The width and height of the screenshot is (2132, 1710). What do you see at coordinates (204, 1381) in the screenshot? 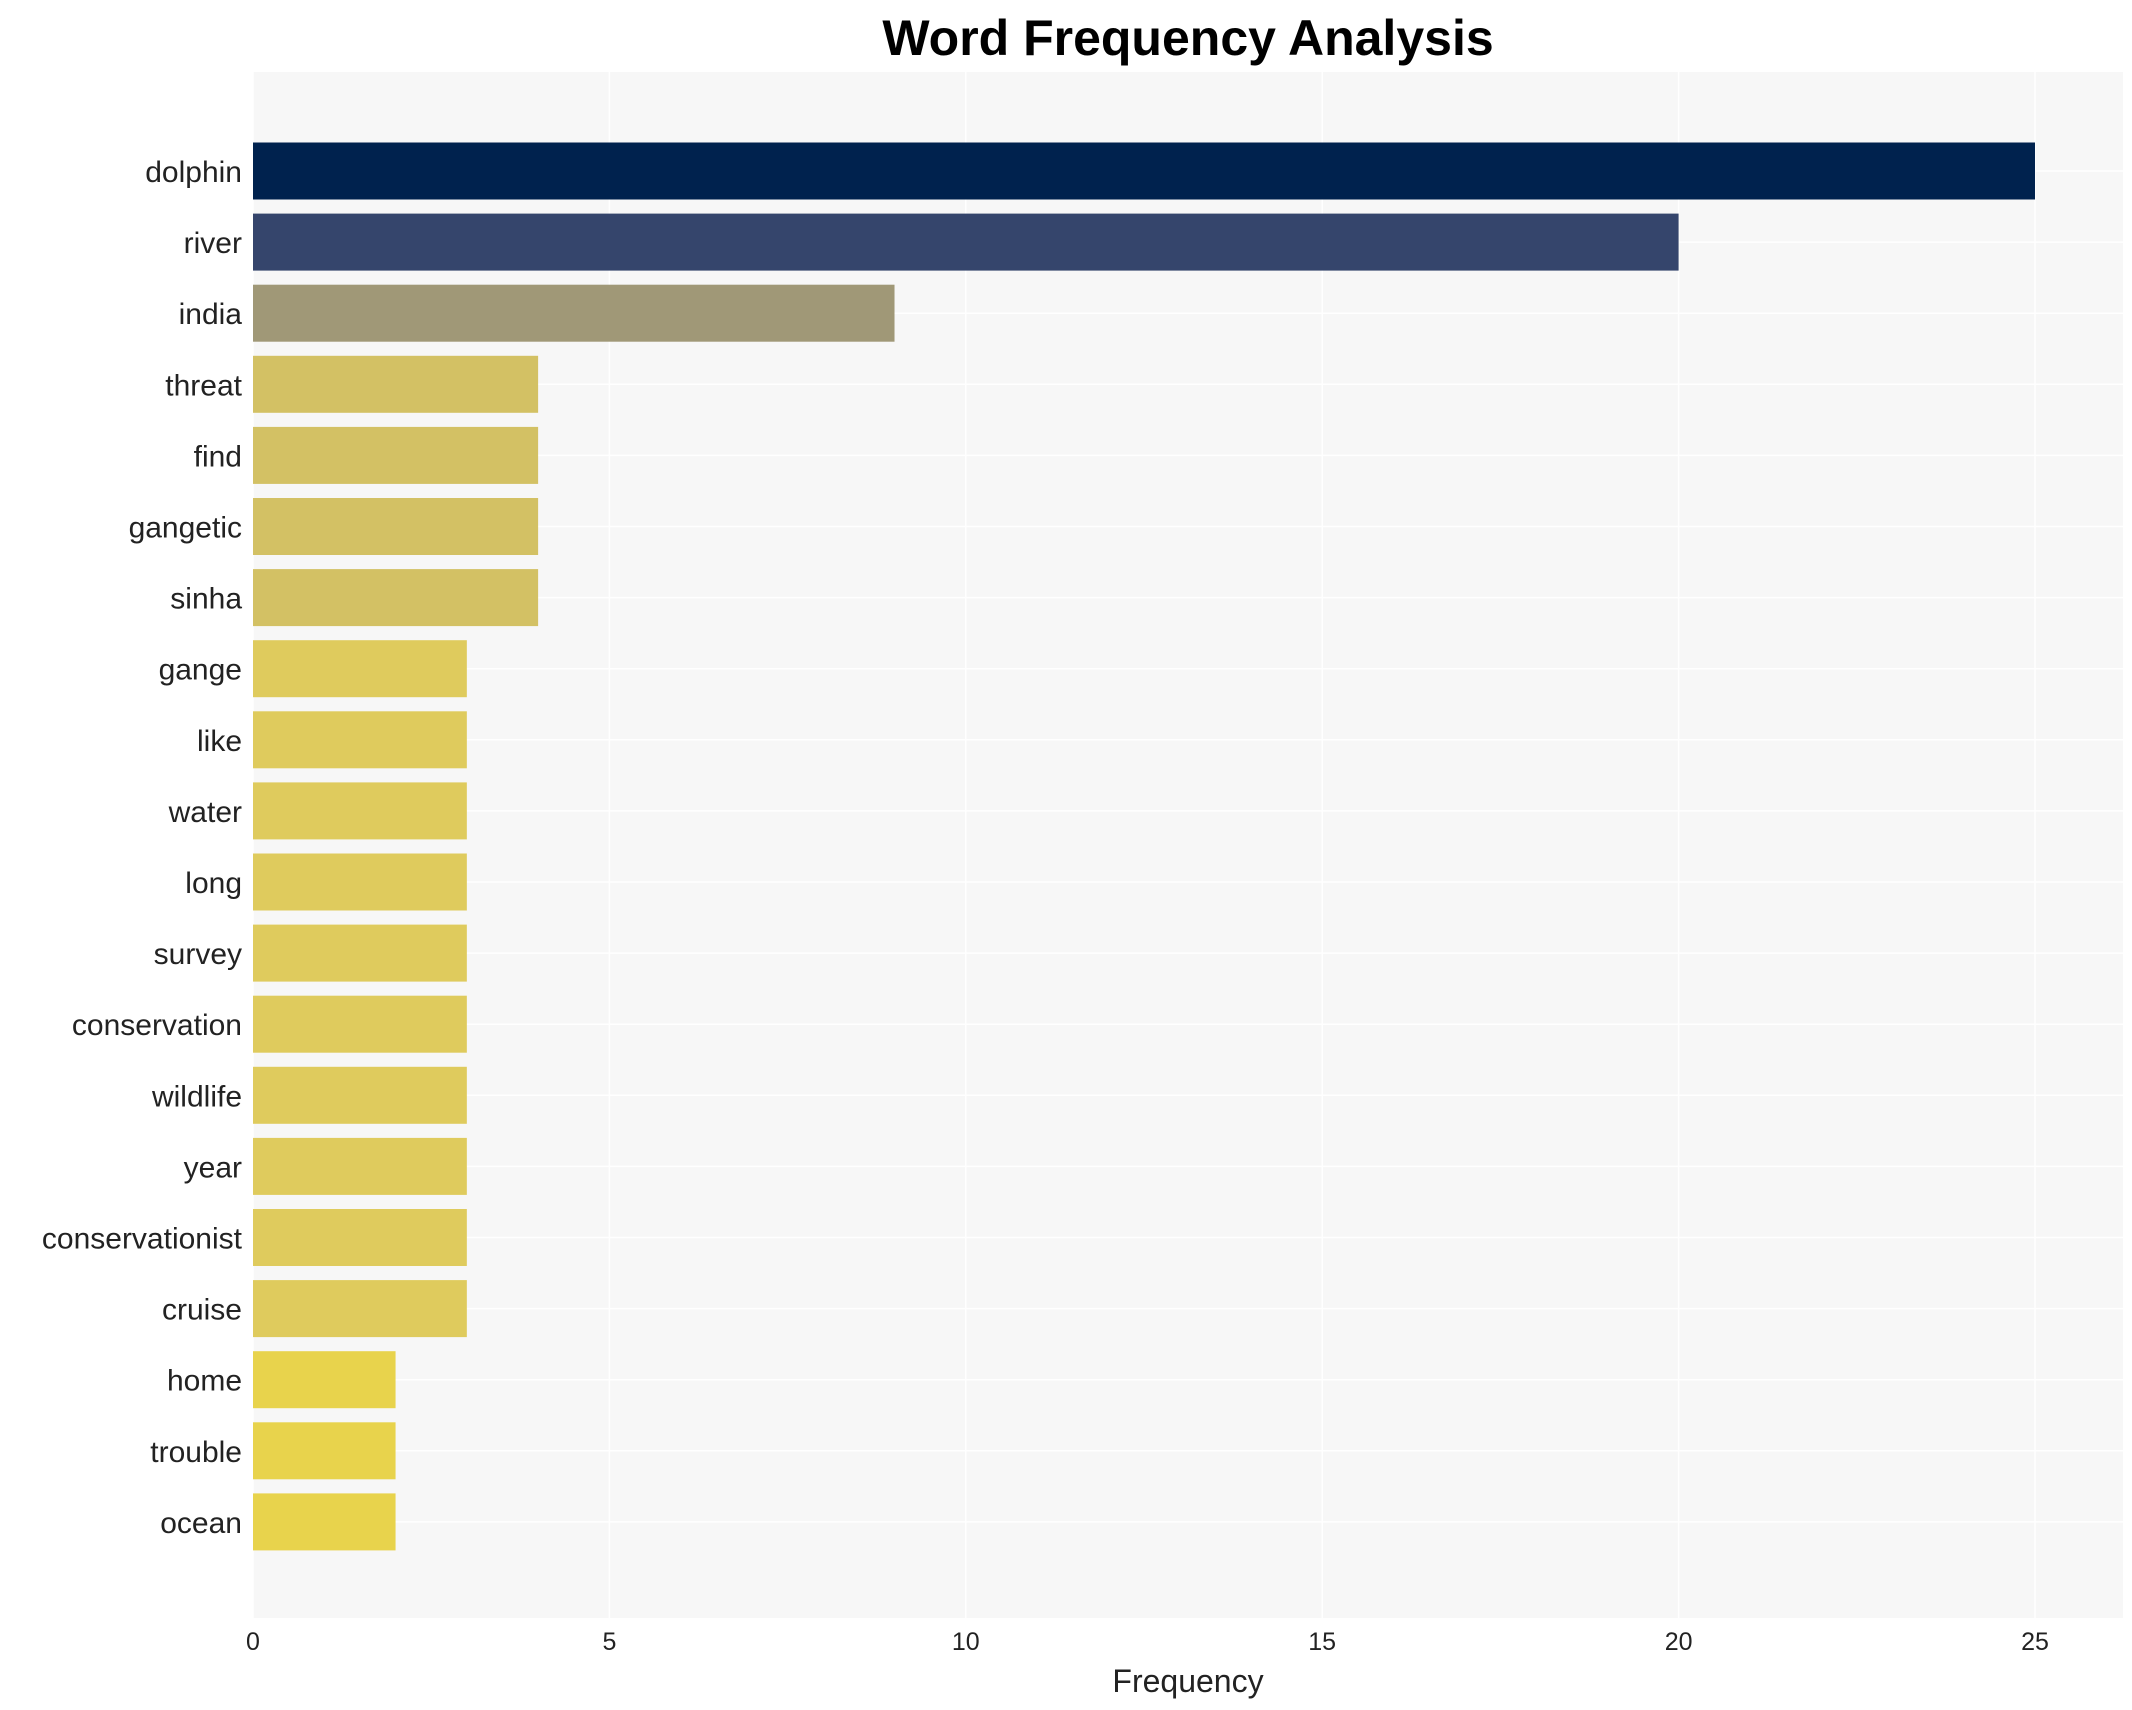
I see `category-label-home: home` at bounding box center [204, 1381].